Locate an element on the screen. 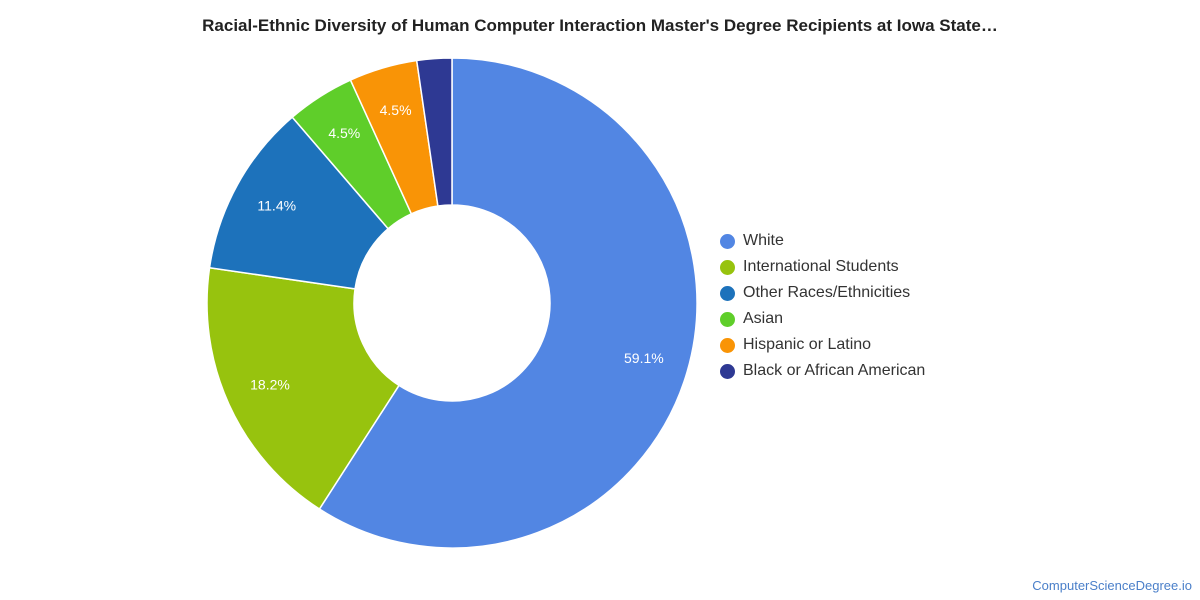 This screenshot has height=600, width=1200. legend-label: Black or African American is located at coordinates (834, 370).